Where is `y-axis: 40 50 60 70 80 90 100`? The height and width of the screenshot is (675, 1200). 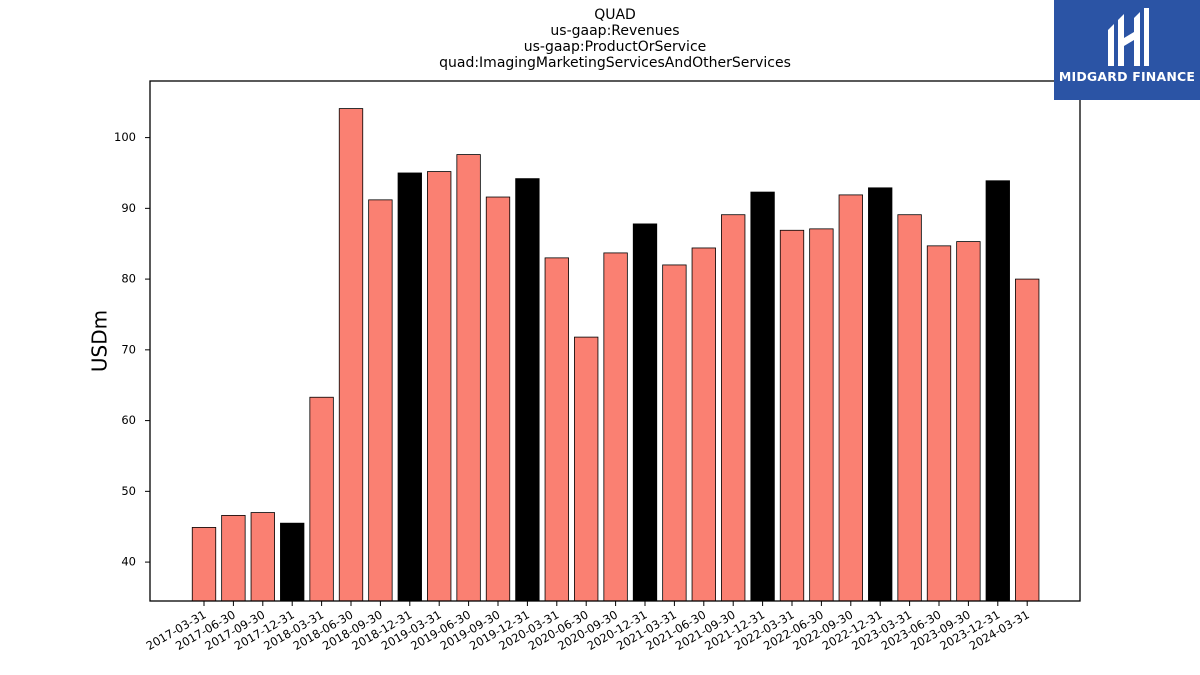 y-axis: 40 50 60 70 80 90 100 is located at coordinates (132, 349).